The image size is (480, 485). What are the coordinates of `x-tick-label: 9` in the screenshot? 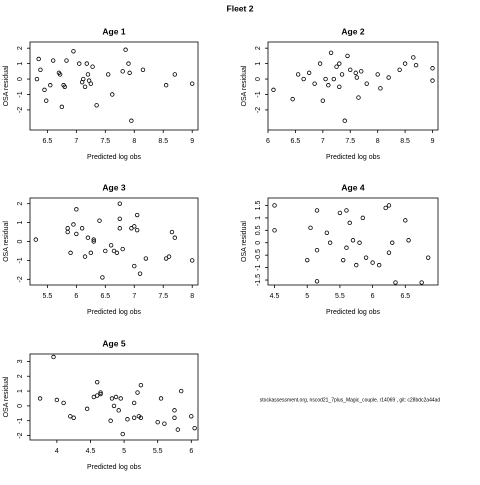 It's located at (192, 141).